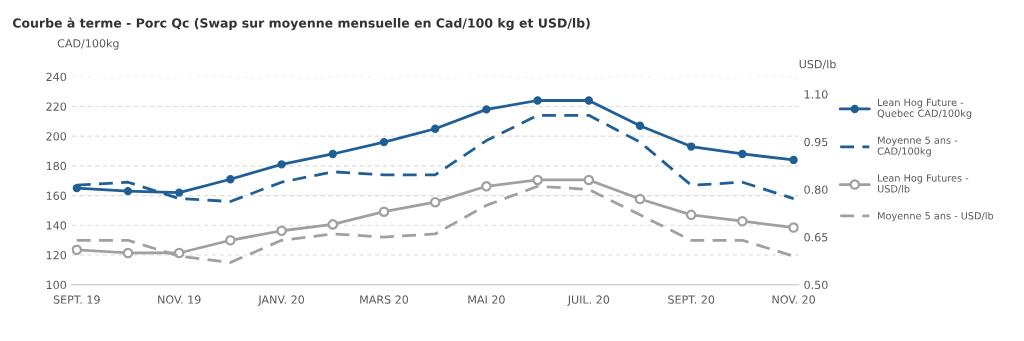  What do you see at coordinates (936, 216) in the screenshot?
I see `legend-label: Moyenne 5 ans - USD/lb` at bounding box center [936, 216].